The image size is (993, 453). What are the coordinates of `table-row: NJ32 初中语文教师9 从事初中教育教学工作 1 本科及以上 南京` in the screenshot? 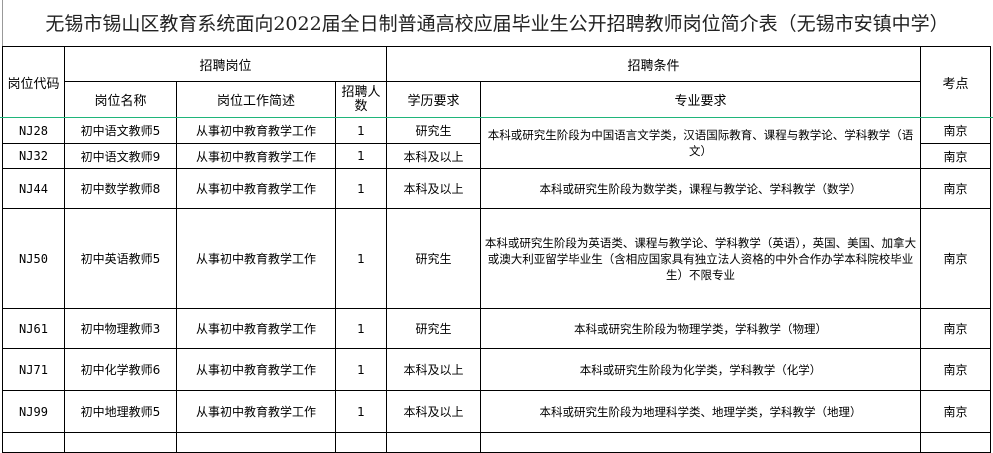 It's located at (496, 156).